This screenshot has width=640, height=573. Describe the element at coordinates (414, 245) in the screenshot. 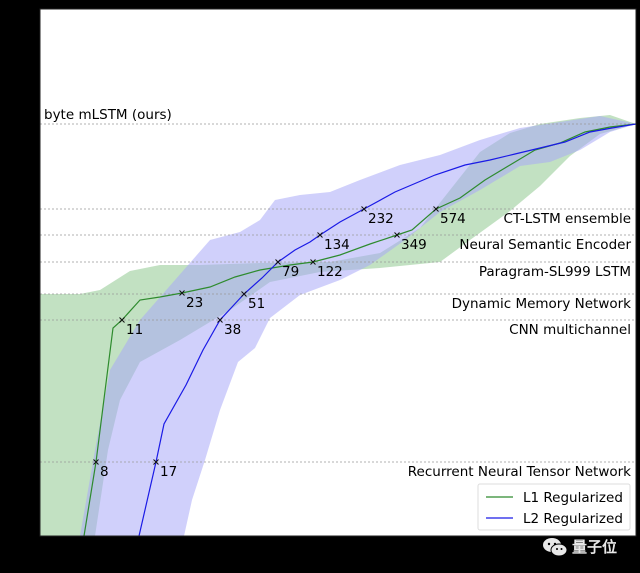

I see `marker-label: 349` at that location.